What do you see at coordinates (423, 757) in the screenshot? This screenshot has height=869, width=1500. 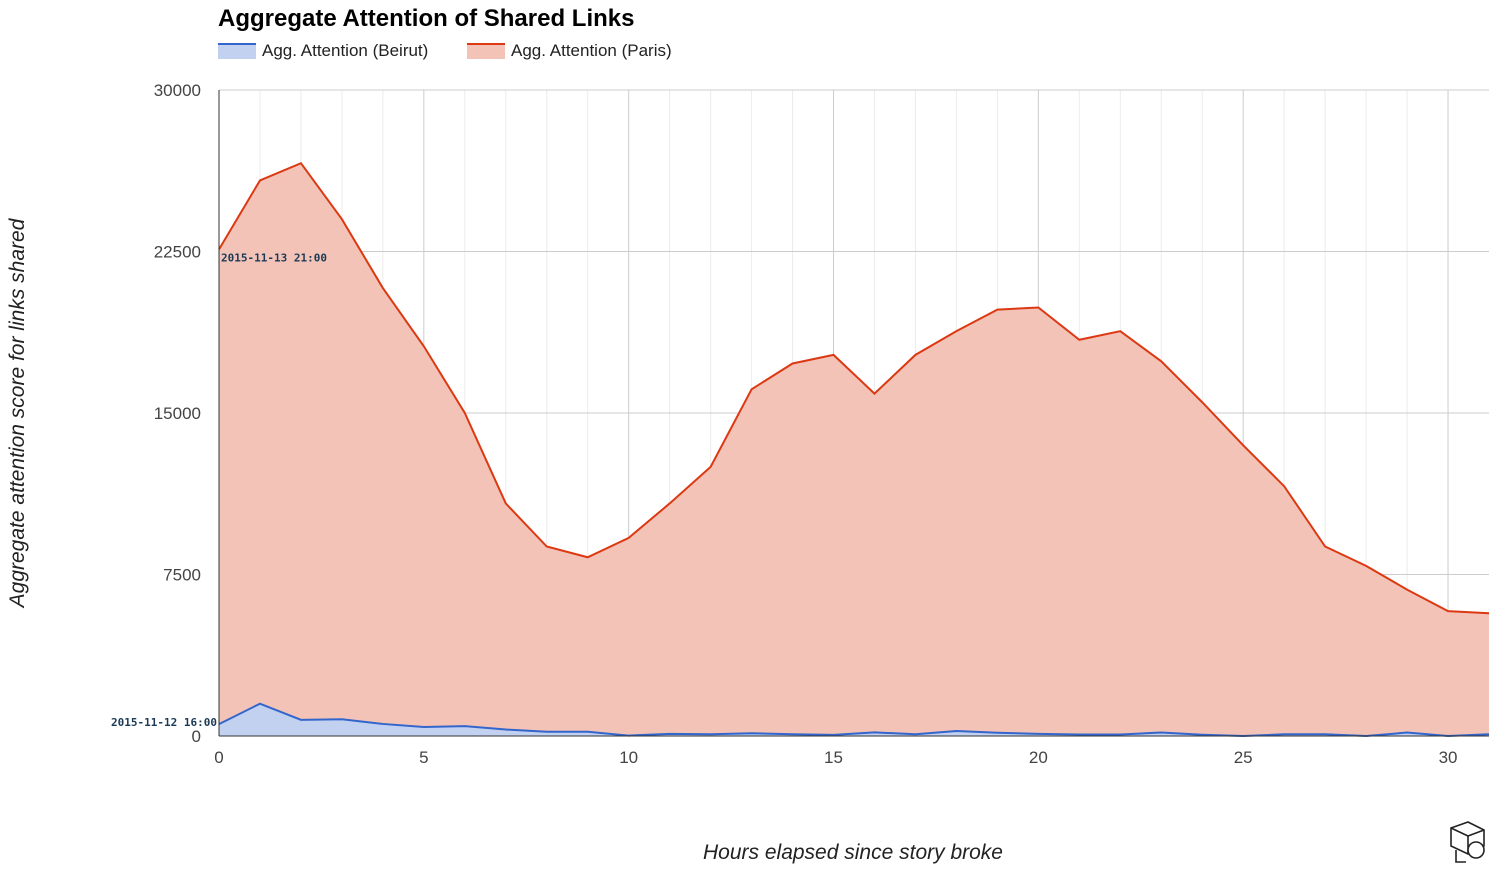 I see `x-tick-label: 5` at bounding box center [423, 757].